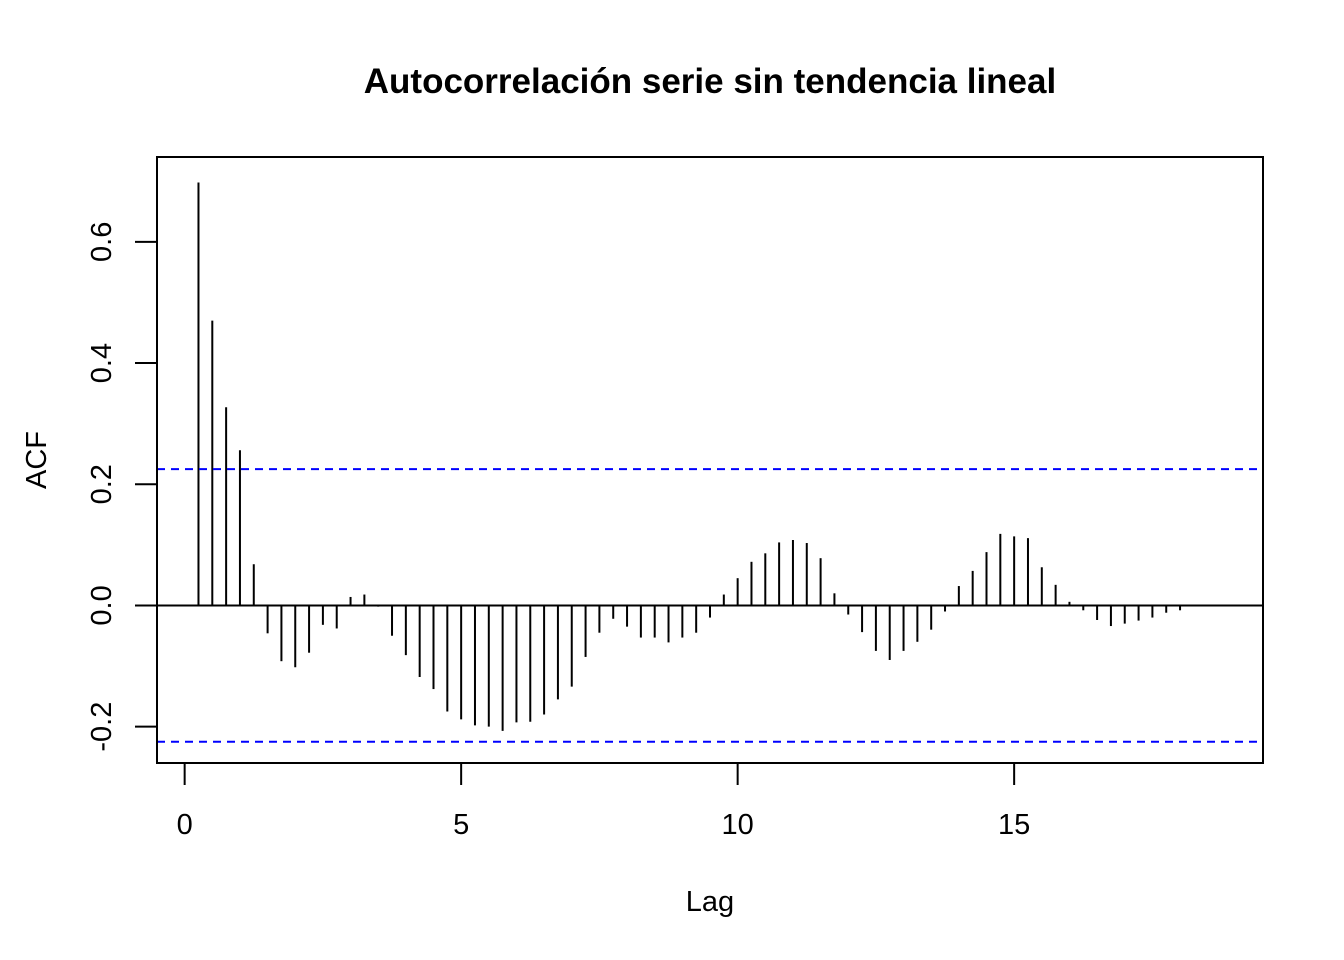  What do you see at coordinates (1014, 825) in the screenshot?
I see `x-tick-label: 15` at bounding box center [1014, 825].